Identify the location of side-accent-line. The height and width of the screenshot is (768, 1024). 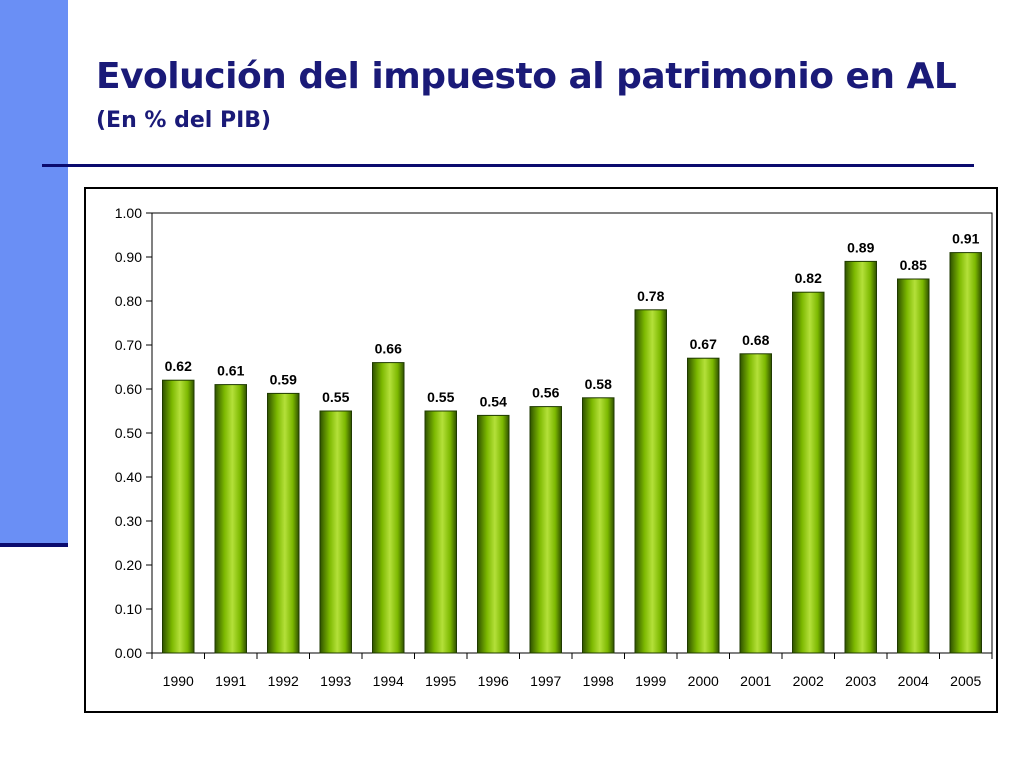
(34, 545).